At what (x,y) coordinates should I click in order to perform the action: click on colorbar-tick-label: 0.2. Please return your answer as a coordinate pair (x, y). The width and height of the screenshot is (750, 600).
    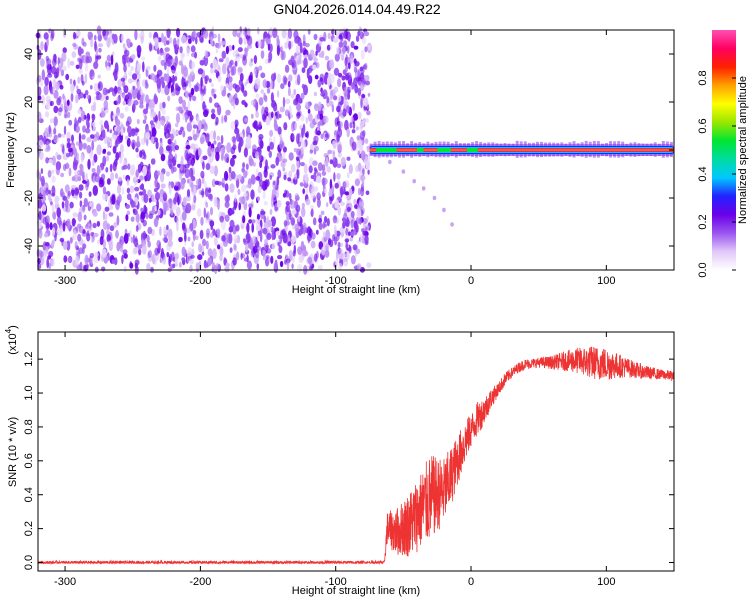
    Looking at the image, I should click on (703, 221).